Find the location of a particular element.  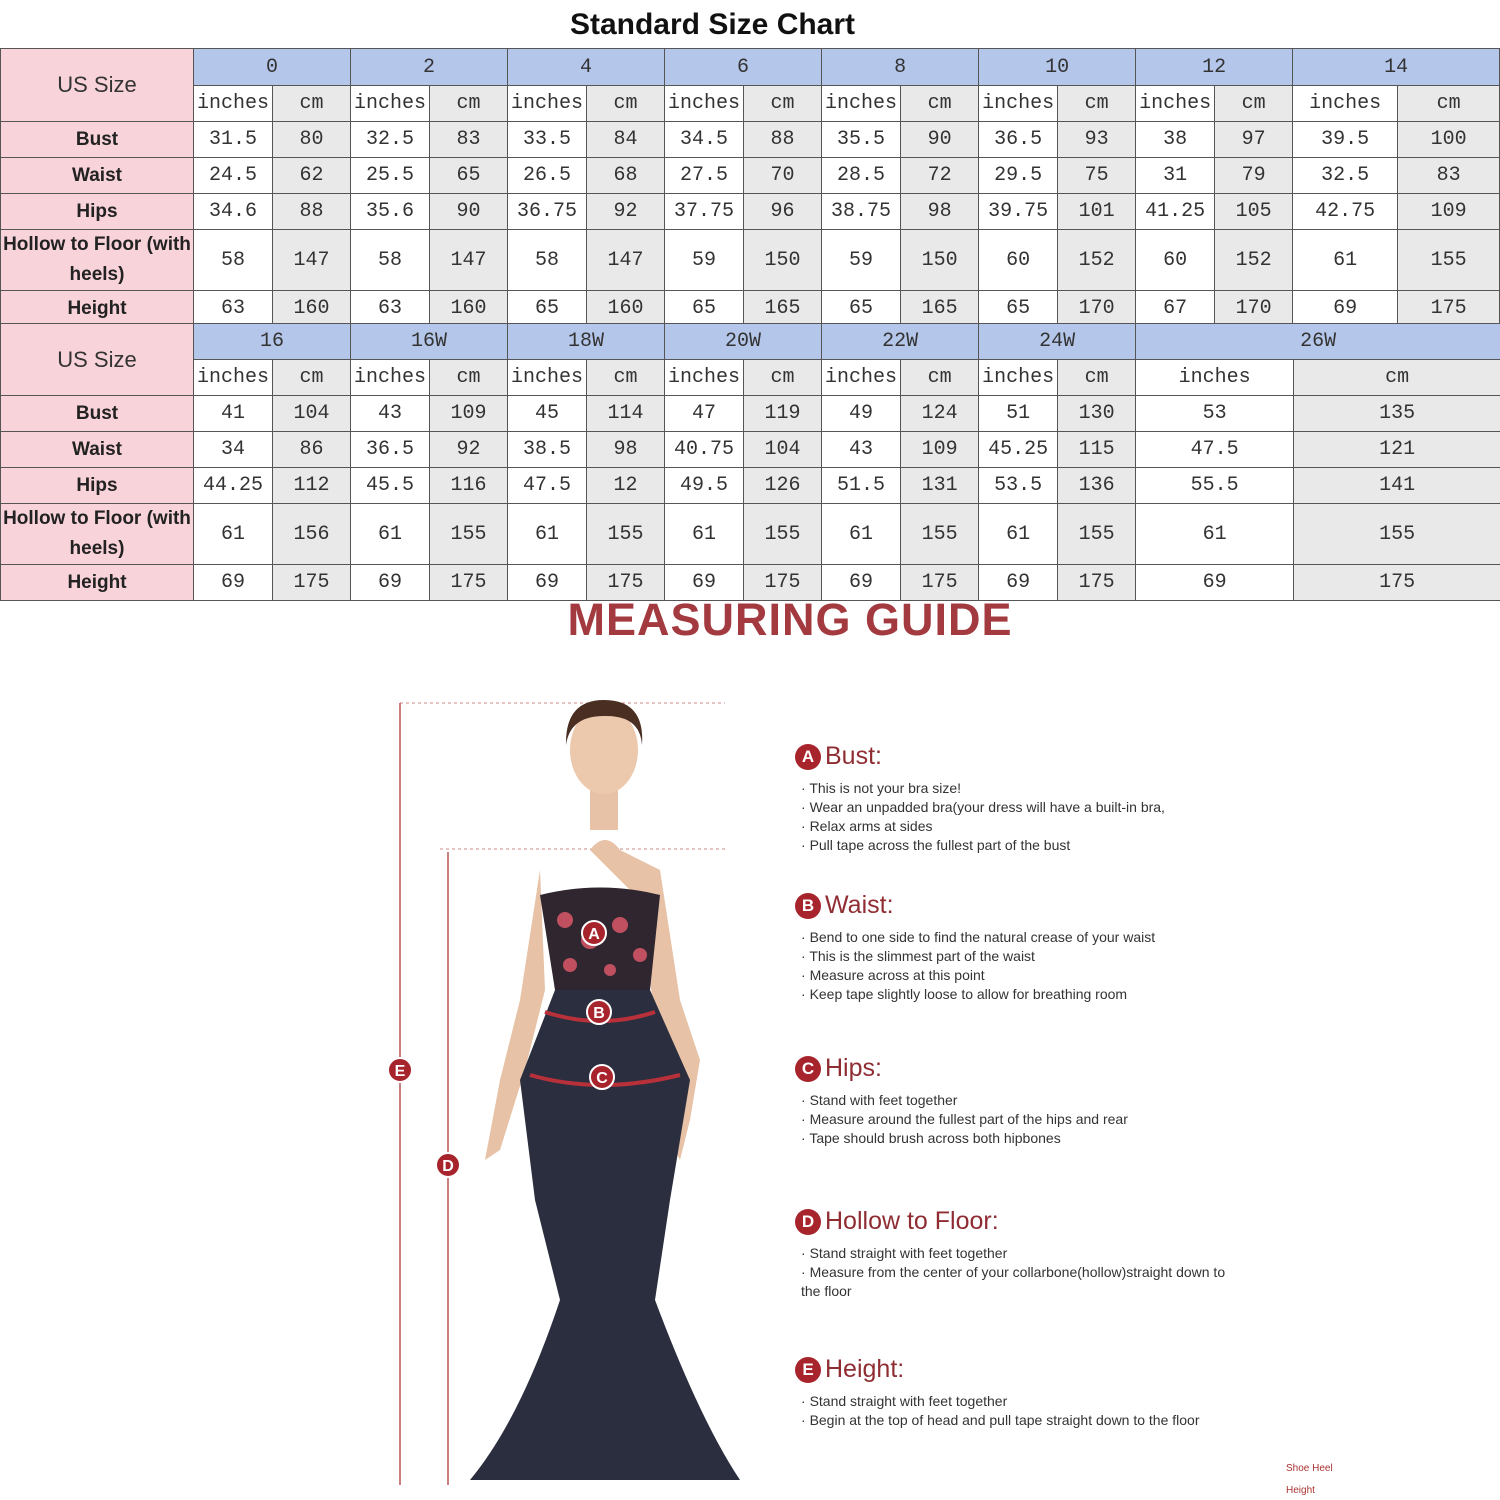

measure-value: 47 is located at coordinates (704, 413).